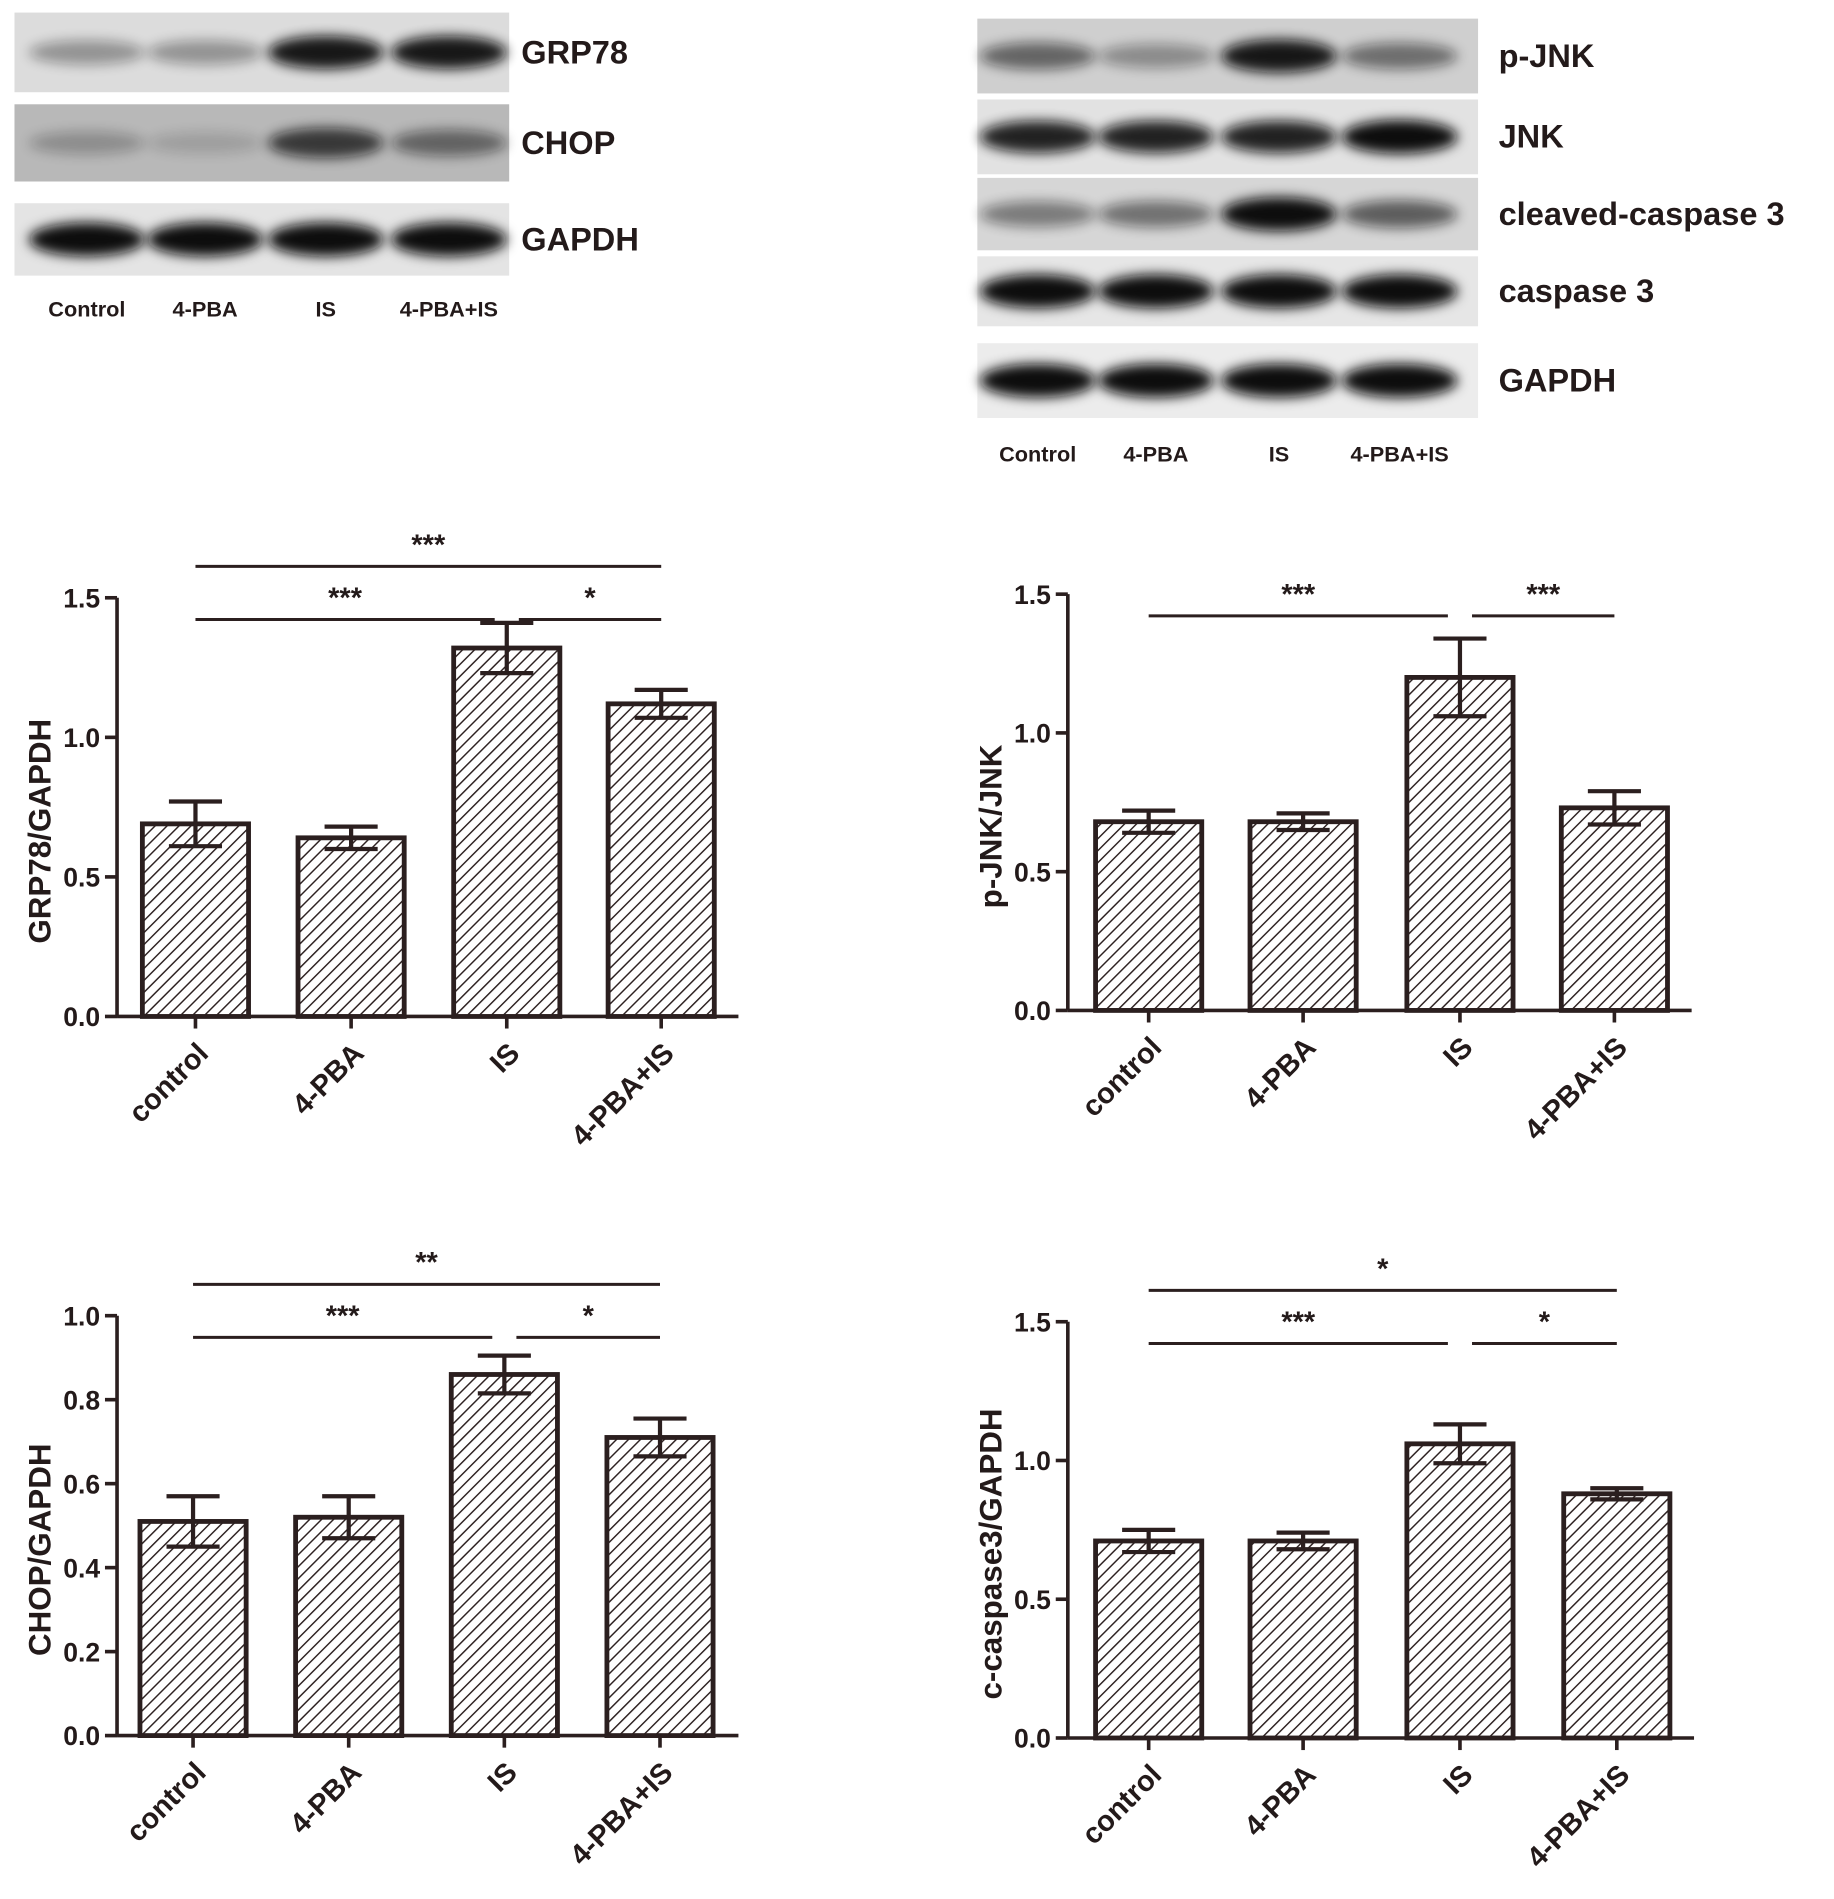 The width and height of the screenshot is (1834, 1899). Describe the element at coordinates (990, 826) in the screenshot. I see `y-axis-label: p-JNK/JNK` at that location.